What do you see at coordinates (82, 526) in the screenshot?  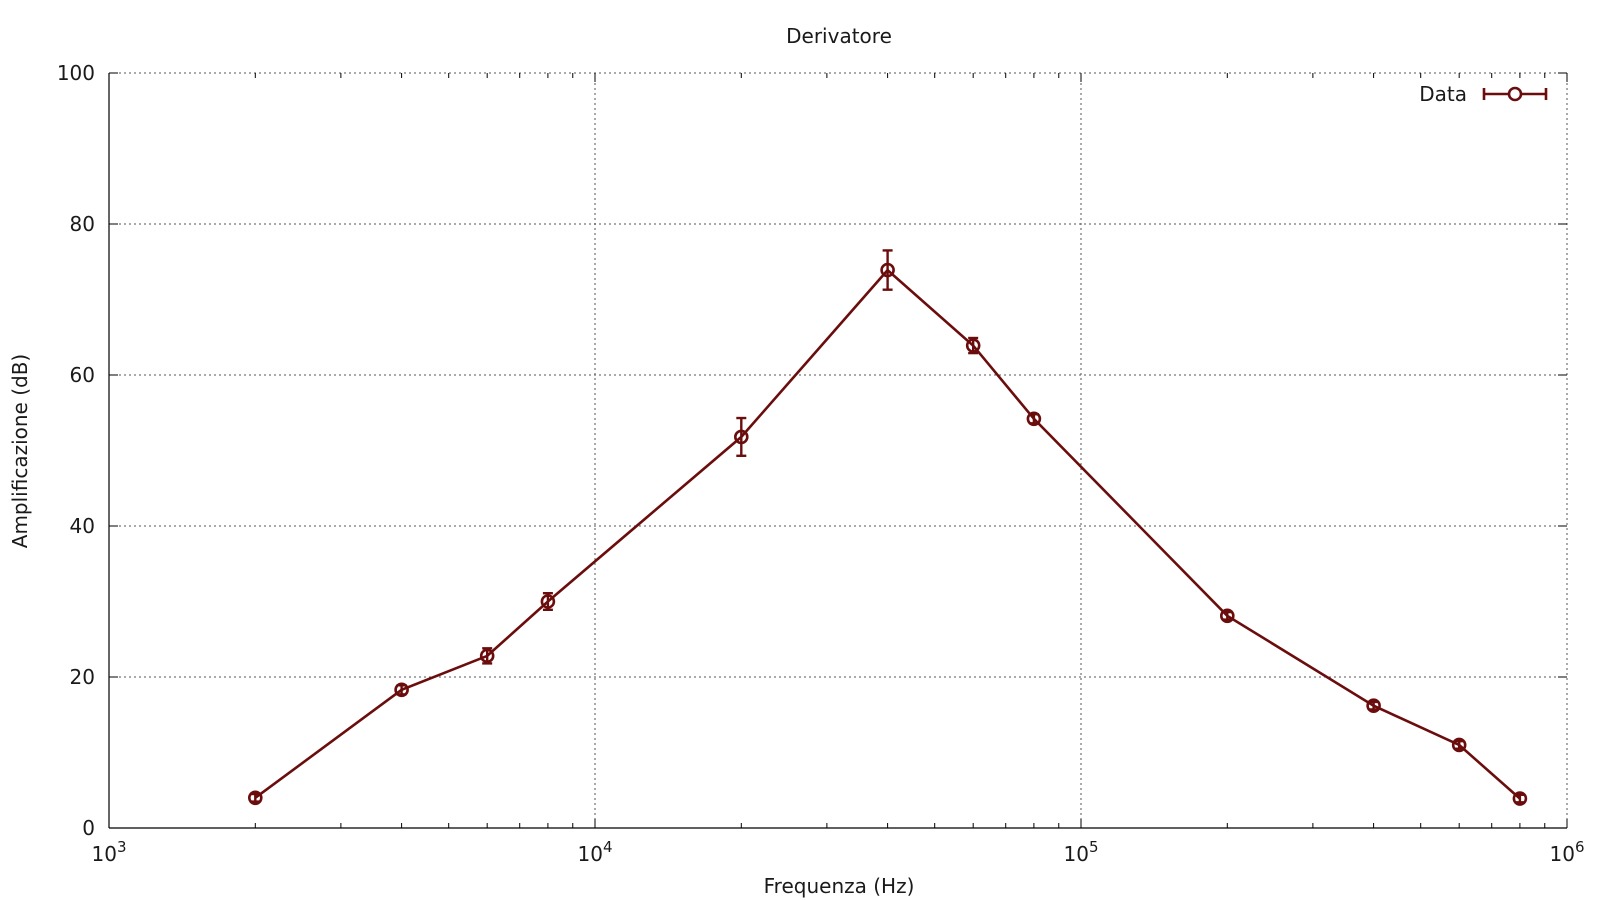 I see `y-tick-label: 40` at bounding box center [82, 526].